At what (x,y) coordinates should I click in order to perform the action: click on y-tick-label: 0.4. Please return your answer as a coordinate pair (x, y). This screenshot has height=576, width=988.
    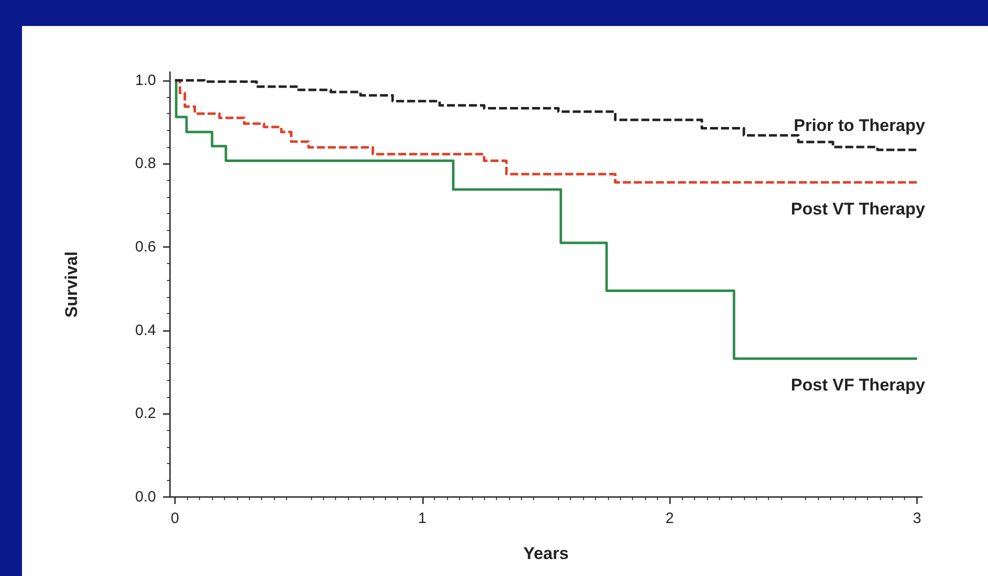
    Looking at the image, I should click on (145, 330).